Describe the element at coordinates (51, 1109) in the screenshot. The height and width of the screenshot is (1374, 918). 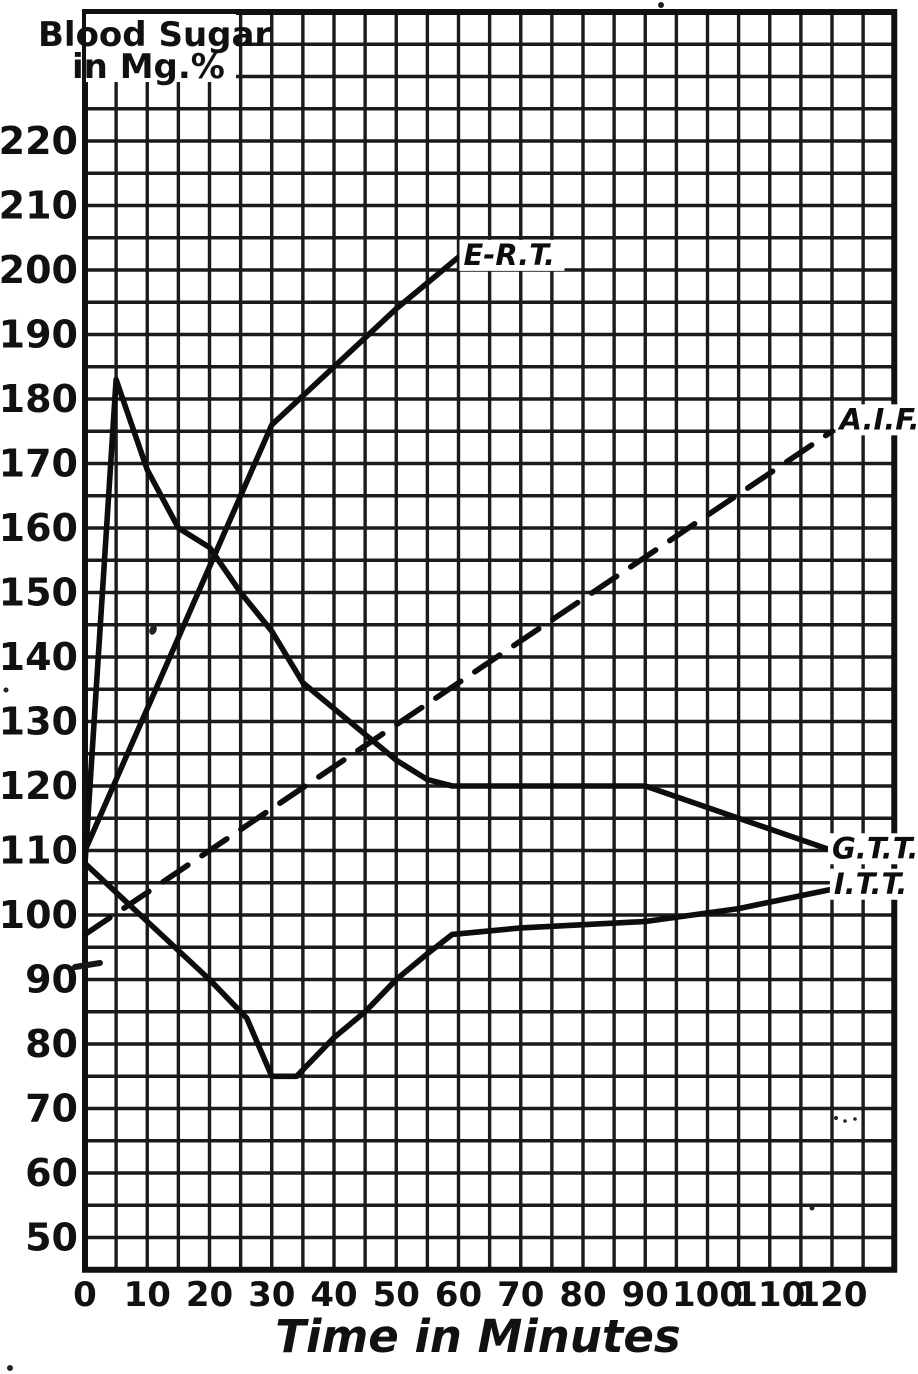
I see `y-axis-tick-label: 70` at that location.